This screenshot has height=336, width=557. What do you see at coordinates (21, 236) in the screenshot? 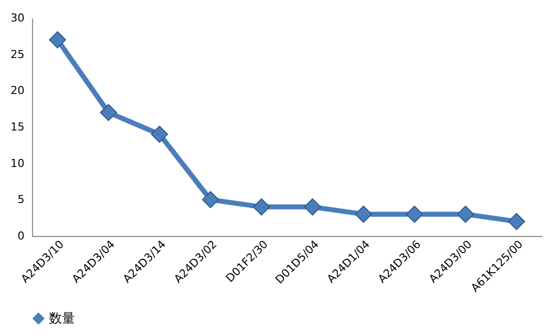
I see `y-tick-label: 0` at bounding box center [21, 236].